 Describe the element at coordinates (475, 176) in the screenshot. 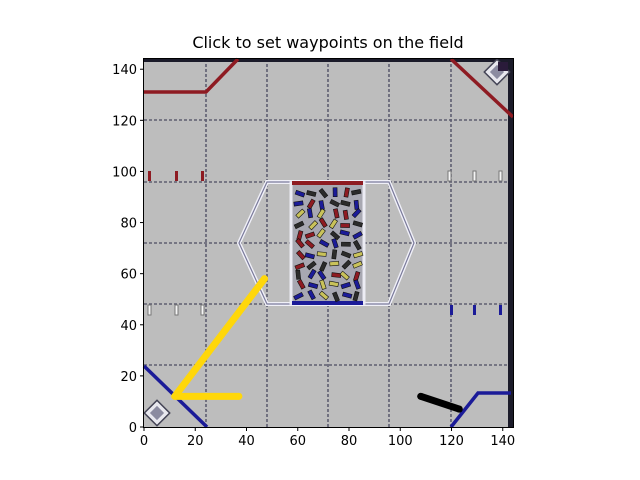

I see `white-markers-top-right` at that location.